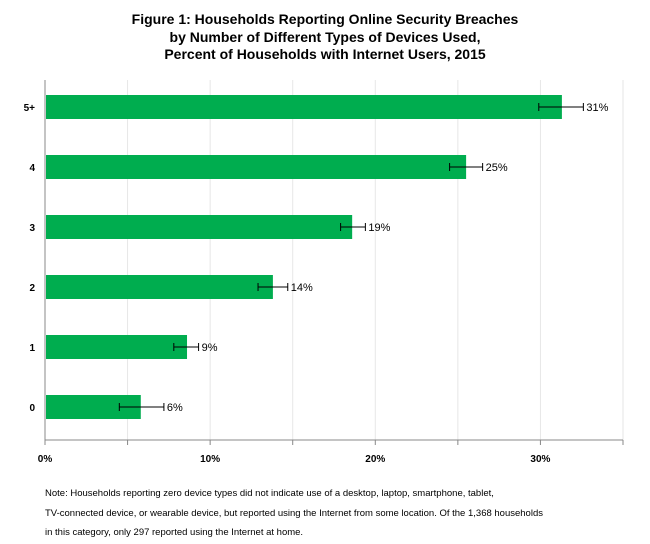 This screenshot has width=650, height=544. What do you see at coordinates (32, 408) in the screenshot?
I see `y-tick-label: 0` at bounding box center [32, 408].